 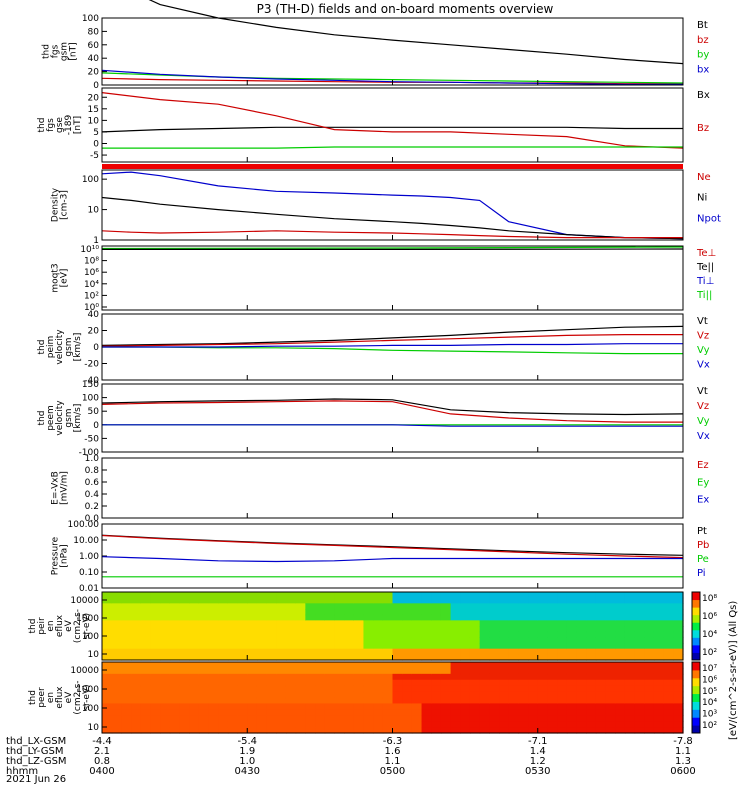 What do you see at coordinates (709, 726) in the screenshot?
I see `colorbar-tick-label: 10²` at bounding box center [709, 726].